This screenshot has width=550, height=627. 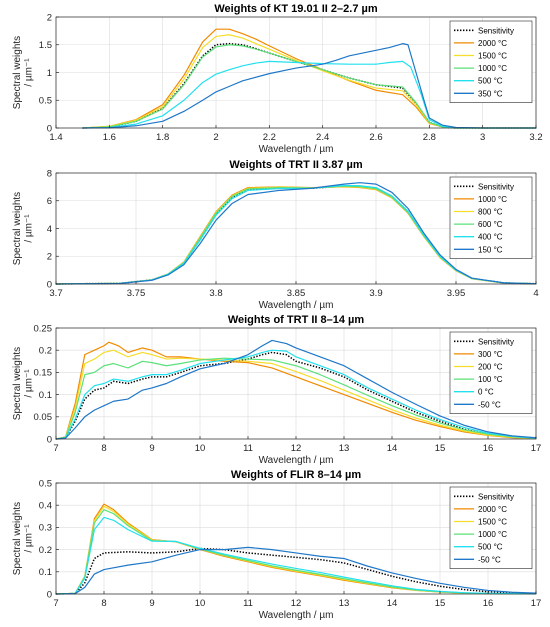 What do you see at coordinates (295, 165) in the screenshot?
I see `chart-title: Weights of TRT II 3.87 µm` at bounding box center [295, 165].